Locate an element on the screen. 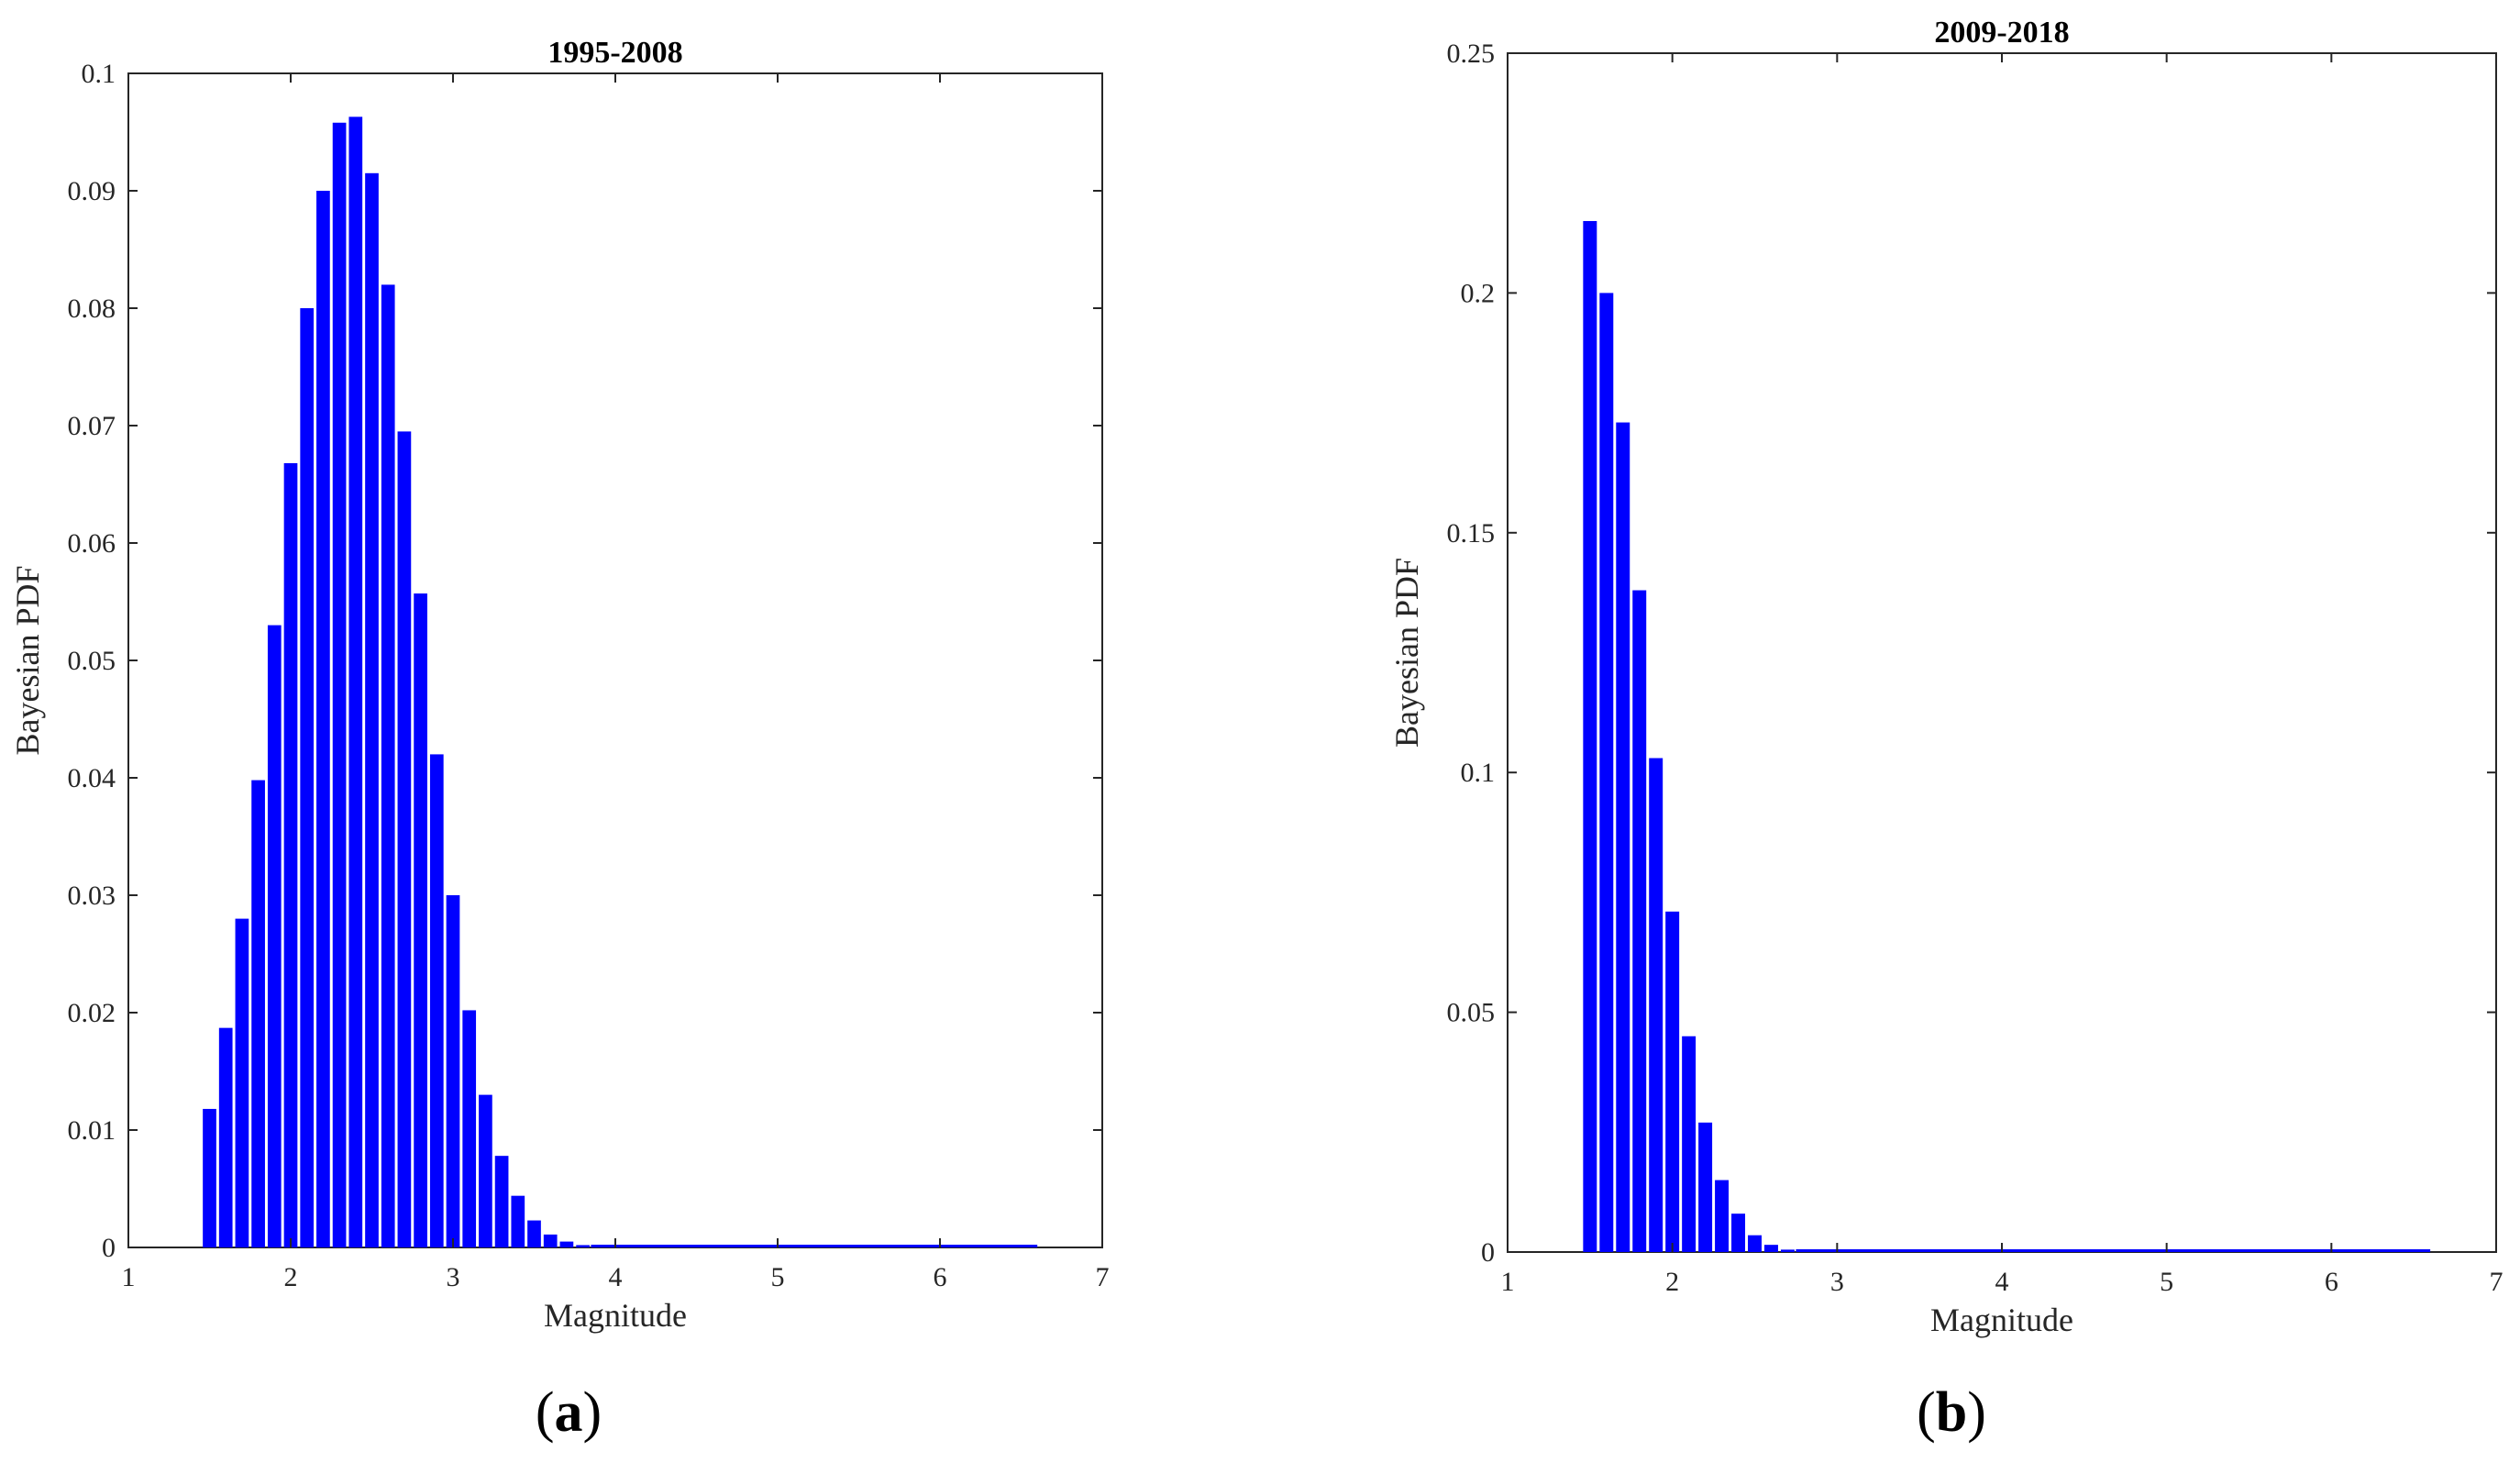 The height and width of the screenshot is (1474, 2520). panel-label-a: (a) is located at coordinates (569, 1412).